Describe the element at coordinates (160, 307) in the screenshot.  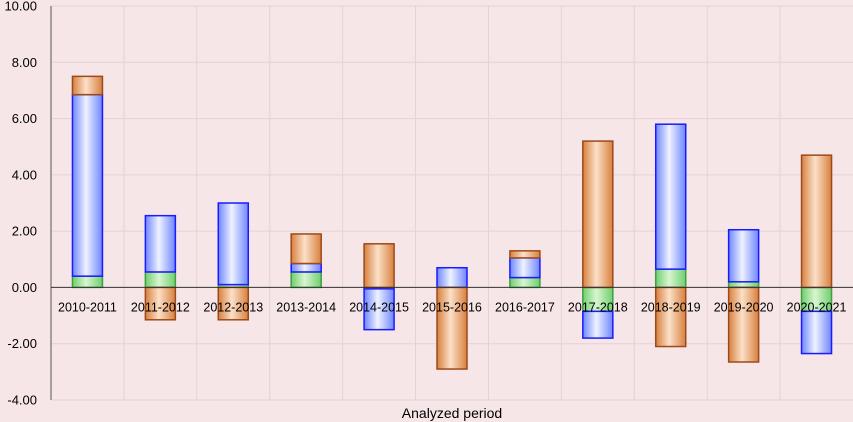
I see `x-tick-label: 2011-2012` at that location.